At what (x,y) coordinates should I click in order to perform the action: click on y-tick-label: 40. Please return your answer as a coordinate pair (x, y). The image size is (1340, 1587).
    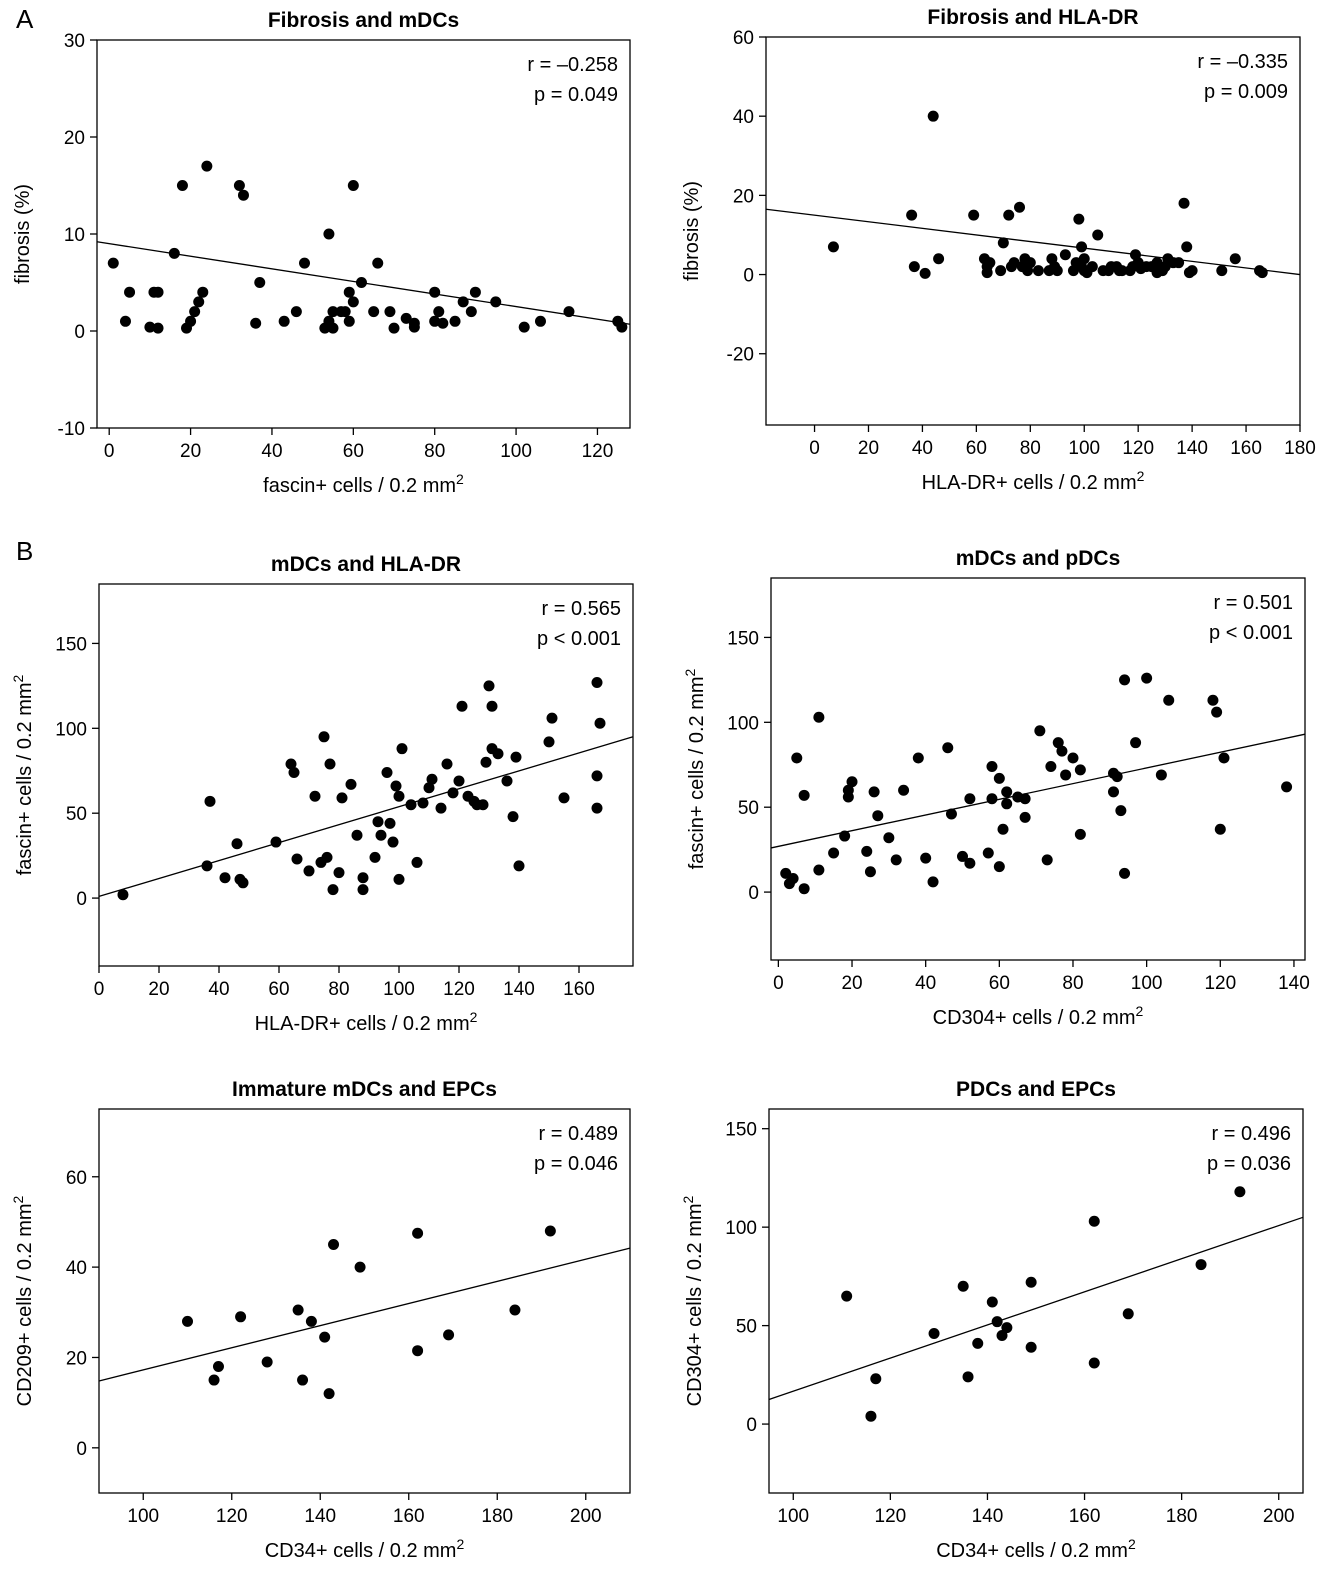
    Looking at the image, I should click on (743, 117).